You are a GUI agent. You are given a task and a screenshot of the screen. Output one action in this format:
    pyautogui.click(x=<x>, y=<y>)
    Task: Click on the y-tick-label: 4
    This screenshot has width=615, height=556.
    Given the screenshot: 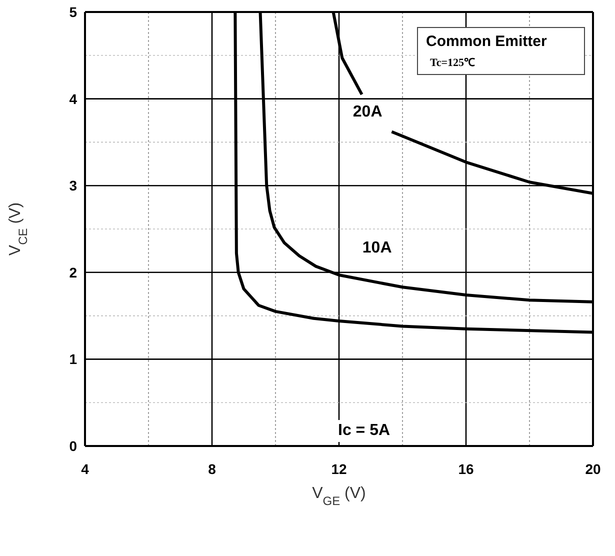 What is the action you would take?
    pyautogui.click(x=73, y=98)
    